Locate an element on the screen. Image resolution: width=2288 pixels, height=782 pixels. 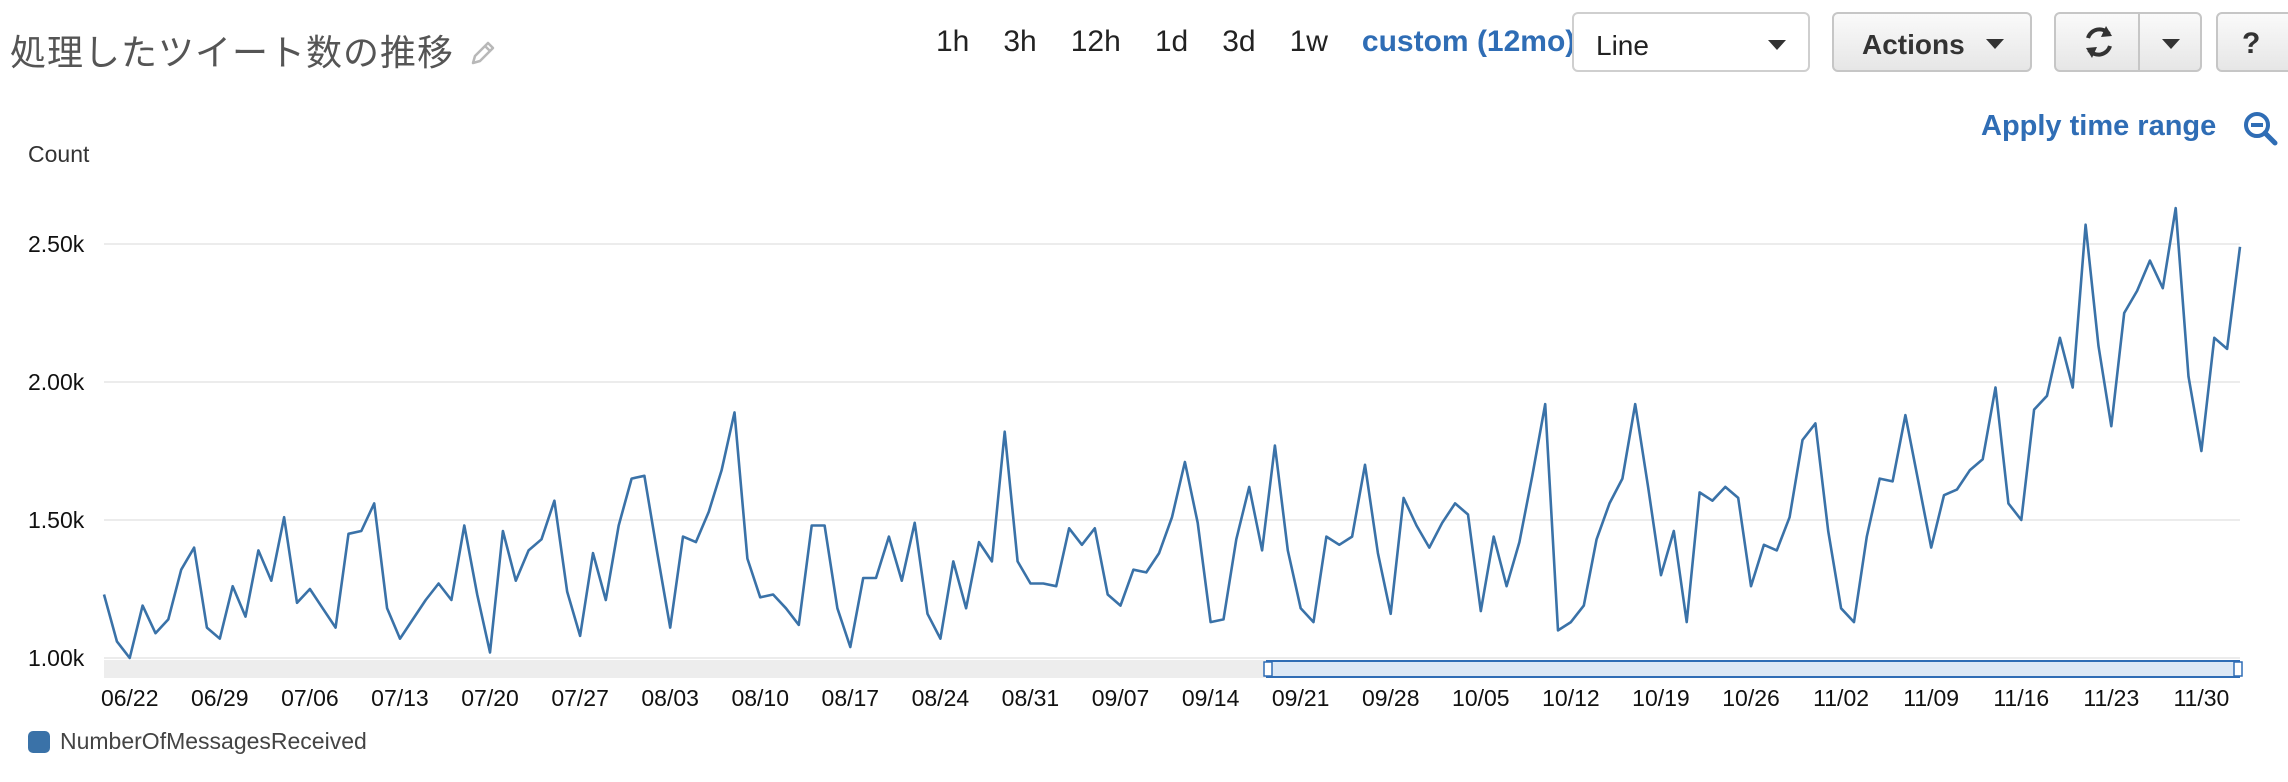
x-tick-label: 08/10 is located at coordinates (760, 698).